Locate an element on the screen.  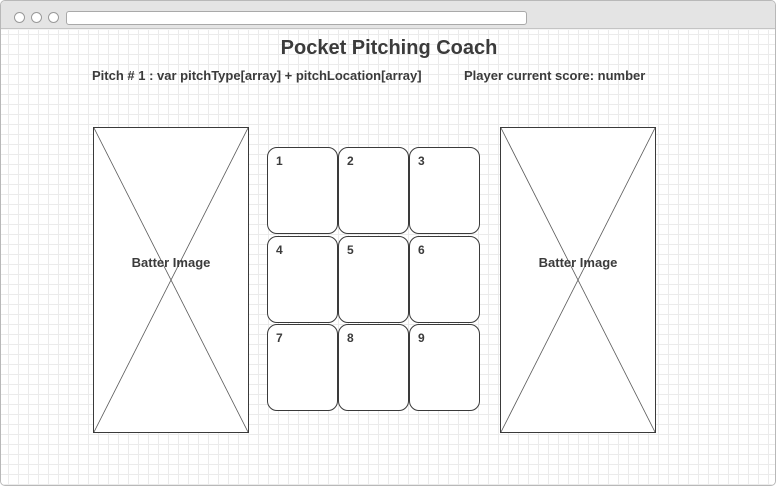
zone-cell-9: 9 is located at coordinates (444, 367).